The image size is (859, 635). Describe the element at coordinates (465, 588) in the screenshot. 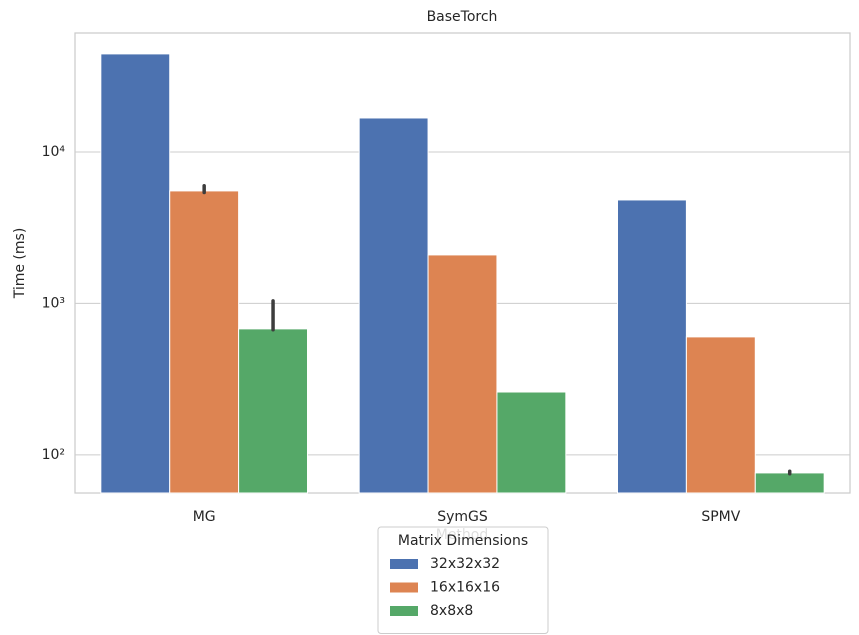

I see `legend-label: 16x16x16` at that location.